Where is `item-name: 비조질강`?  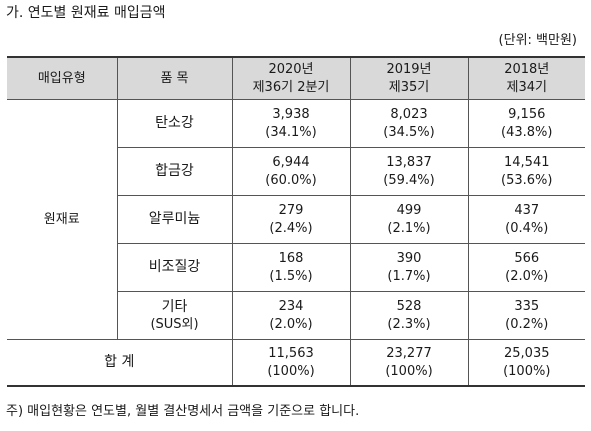
item-name: 비조질강 is located at coordinates (174, 267).